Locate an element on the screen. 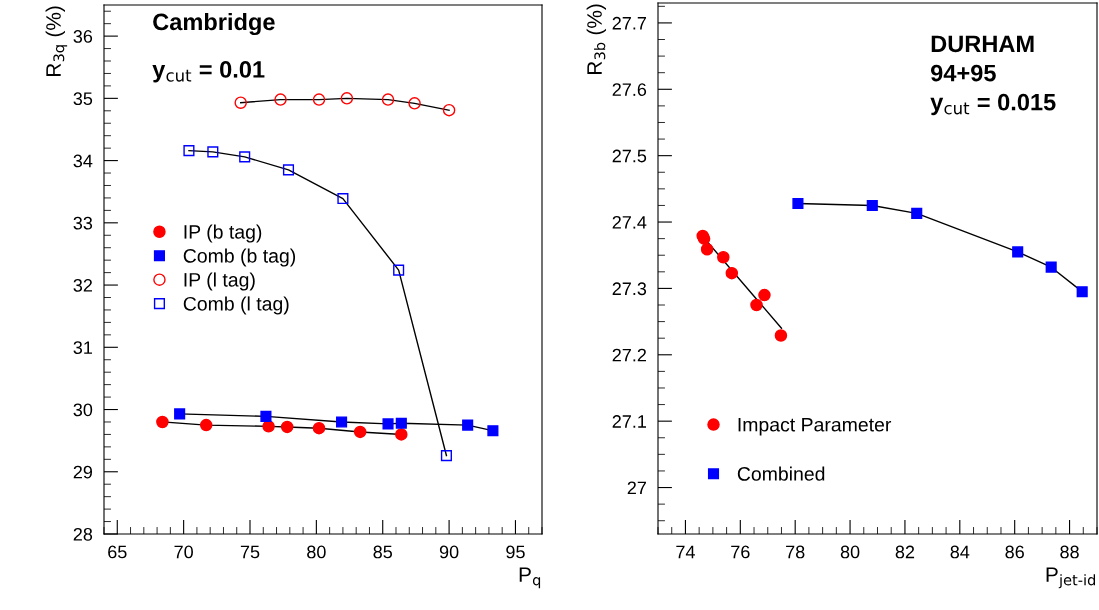  x-axis-title: P$_{jet-id}$ is located at coordinates (1070, 578).